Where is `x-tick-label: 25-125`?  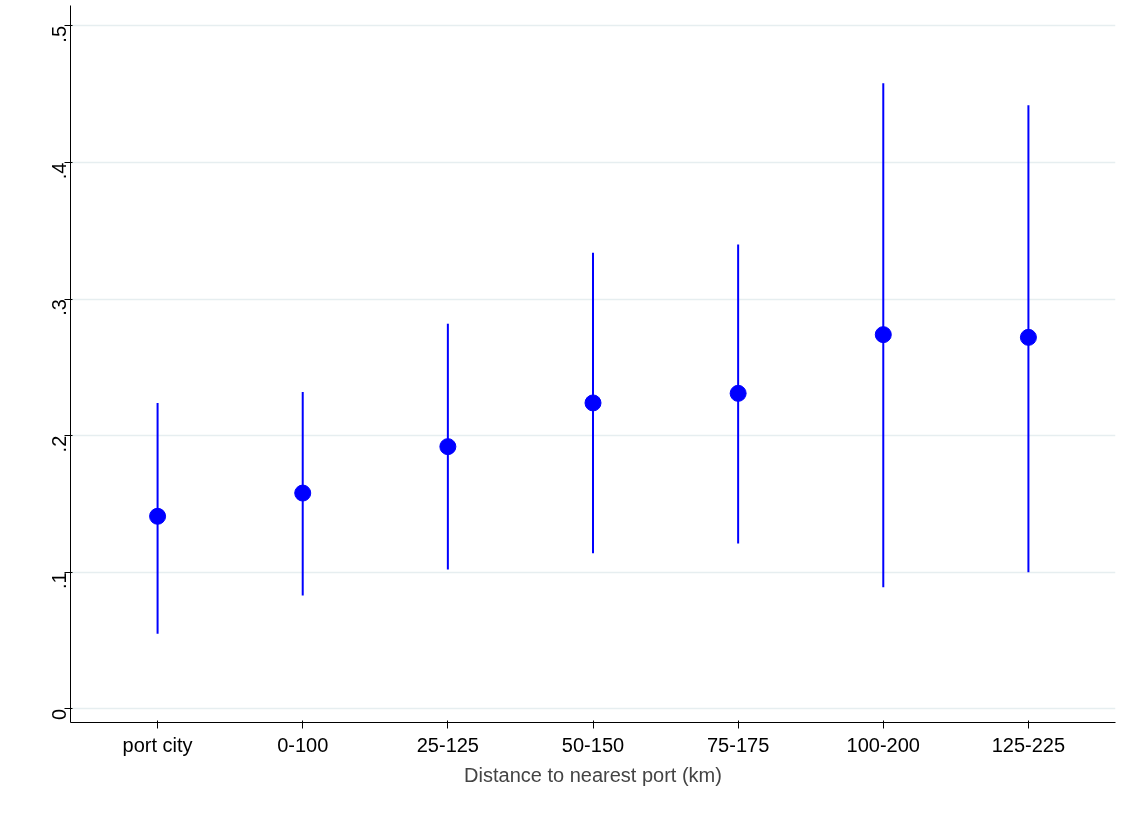 x-tick-label: 25-125 is located at coordinates (447, 744).